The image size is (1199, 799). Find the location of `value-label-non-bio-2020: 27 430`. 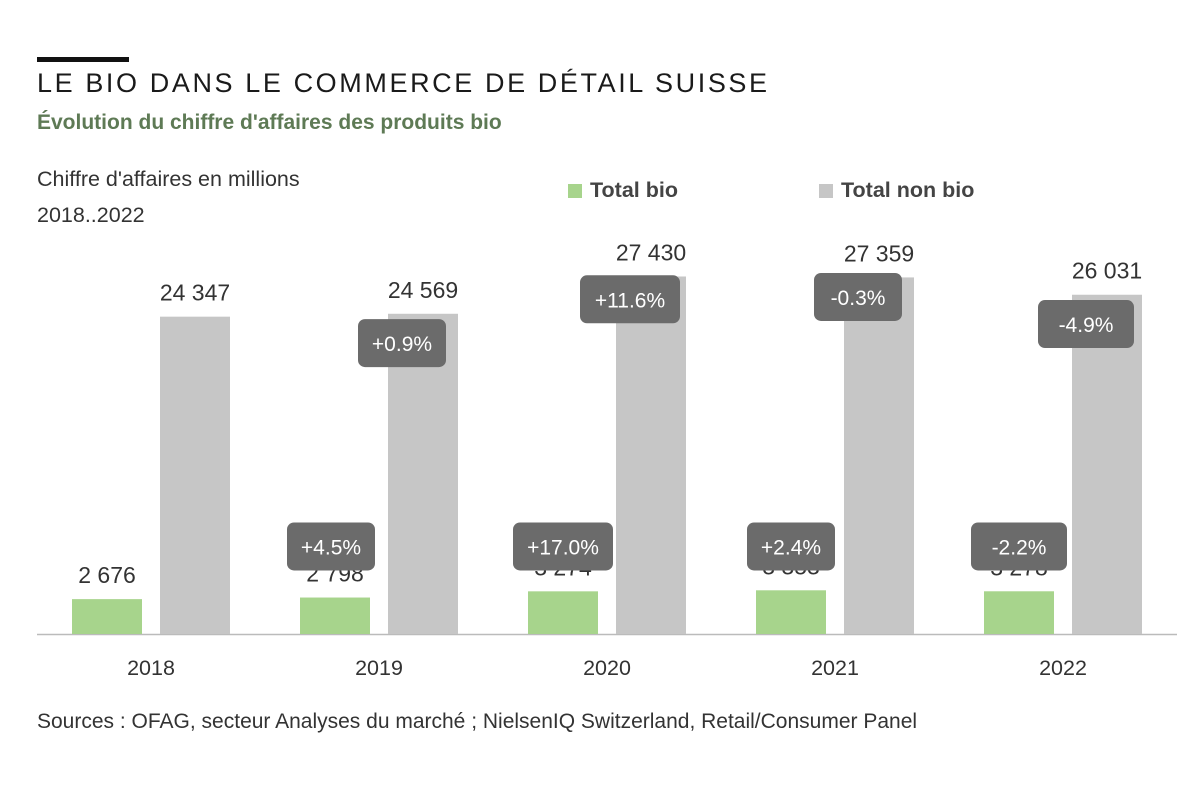

value-label-non-bio-2020: 27 430 is located at coordinates (651, 252).